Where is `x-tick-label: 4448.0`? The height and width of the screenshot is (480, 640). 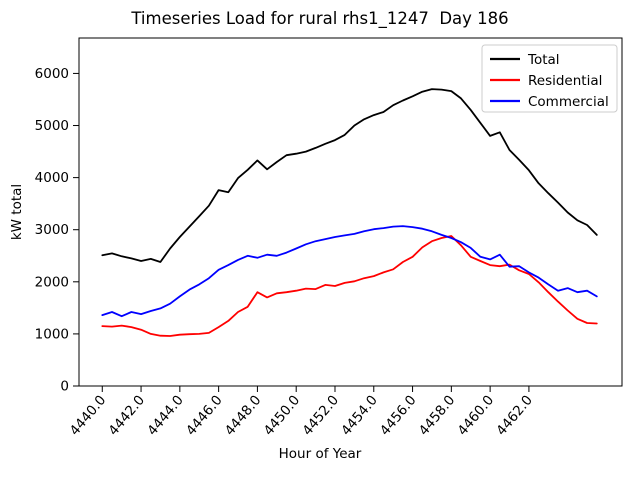 x-tick-label: 4448.0 is located at coordinates (243, 415).